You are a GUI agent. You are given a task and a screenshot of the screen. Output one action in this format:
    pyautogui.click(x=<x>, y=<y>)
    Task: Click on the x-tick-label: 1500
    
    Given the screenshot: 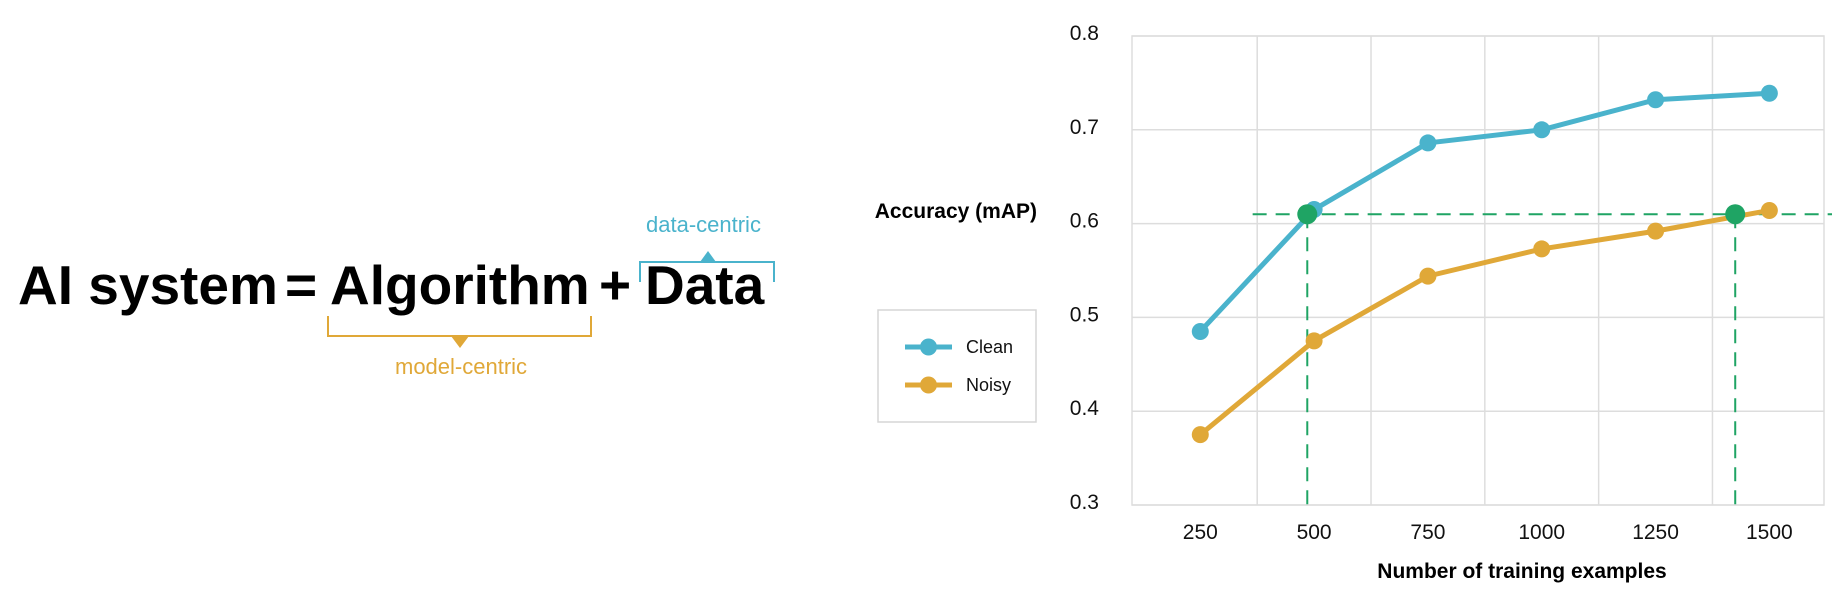 What is the action you would take?
    pyautogui.click(x=1769, y=532)
    